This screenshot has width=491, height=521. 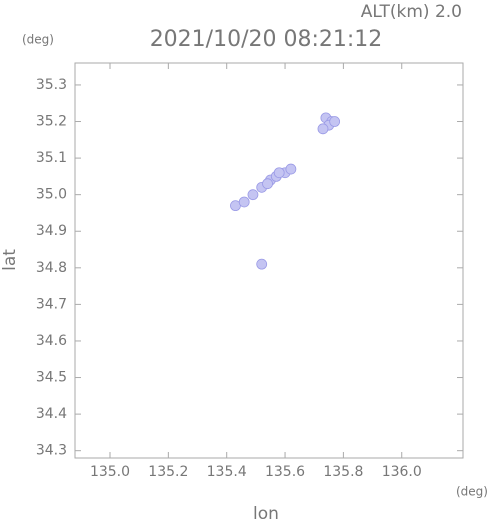 What do you see at coordinates (266, 39) in the screenshot?
I see `chart-title: 2021/10/20 08:21:12` at bounding box center [266, 39].